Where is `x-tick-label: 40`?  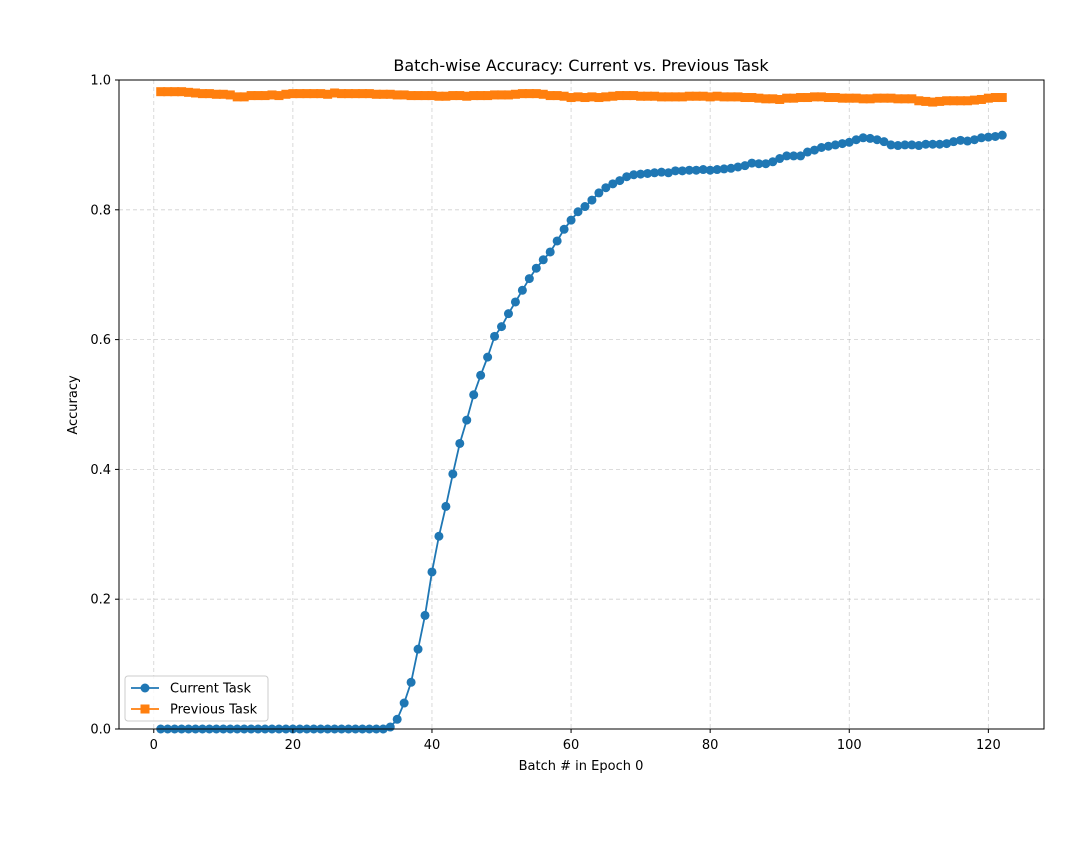
x-tick-label: 40 is located at coordinates (432, 745).